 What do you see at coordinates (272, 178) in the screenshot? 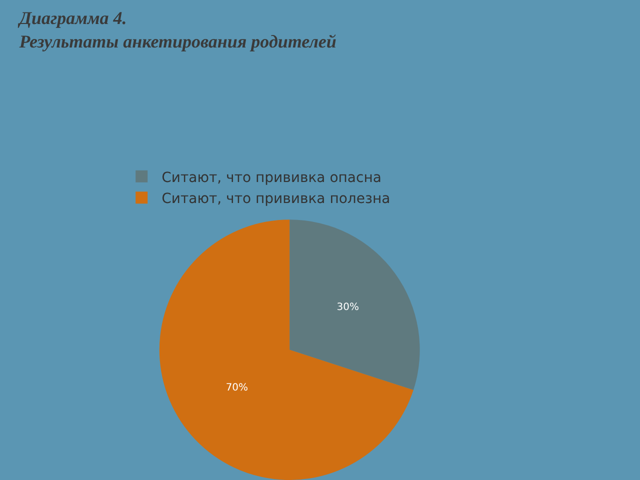
I see `legend-label: Ситают, что прививка опасна` at bounding box center [272, 178].